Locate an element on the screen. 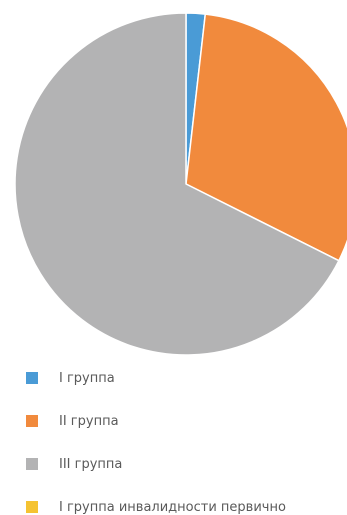 Image resolution: width=347 pixels, height=515 pixels. legend-label-group-2: II группа is located at coordinates (89, 421).